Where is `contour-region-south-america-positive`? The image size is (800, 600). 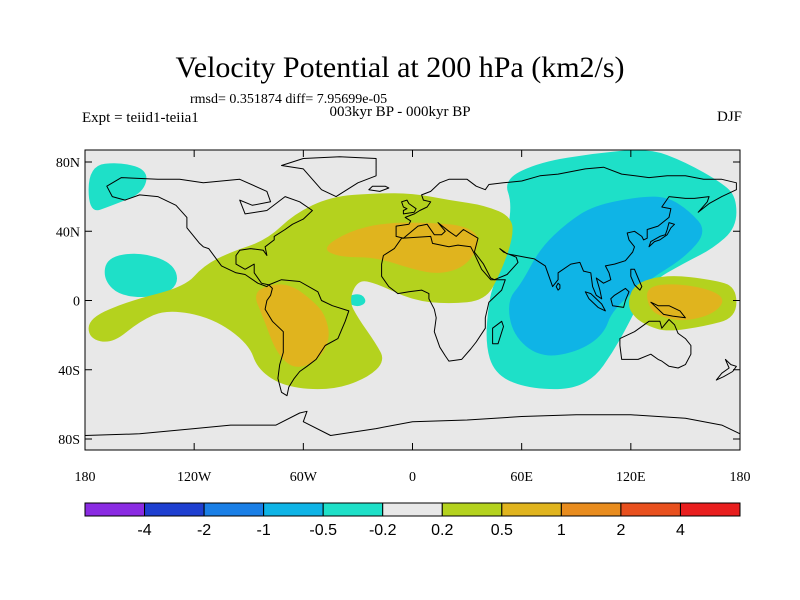
contour-region-south-america-positive is located at coordinates (292, 325).